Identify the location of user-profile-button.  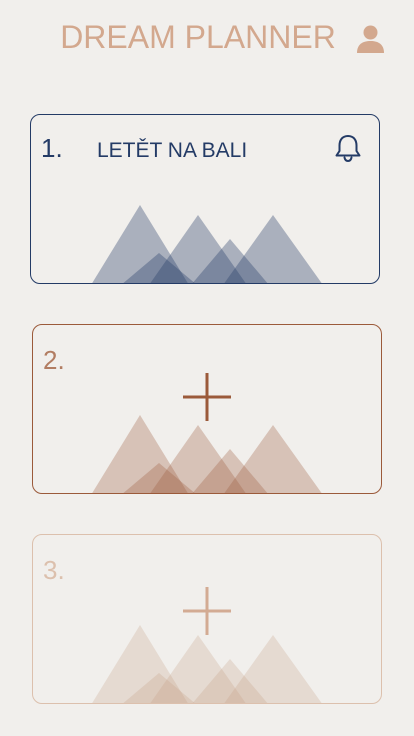
(371, 39).